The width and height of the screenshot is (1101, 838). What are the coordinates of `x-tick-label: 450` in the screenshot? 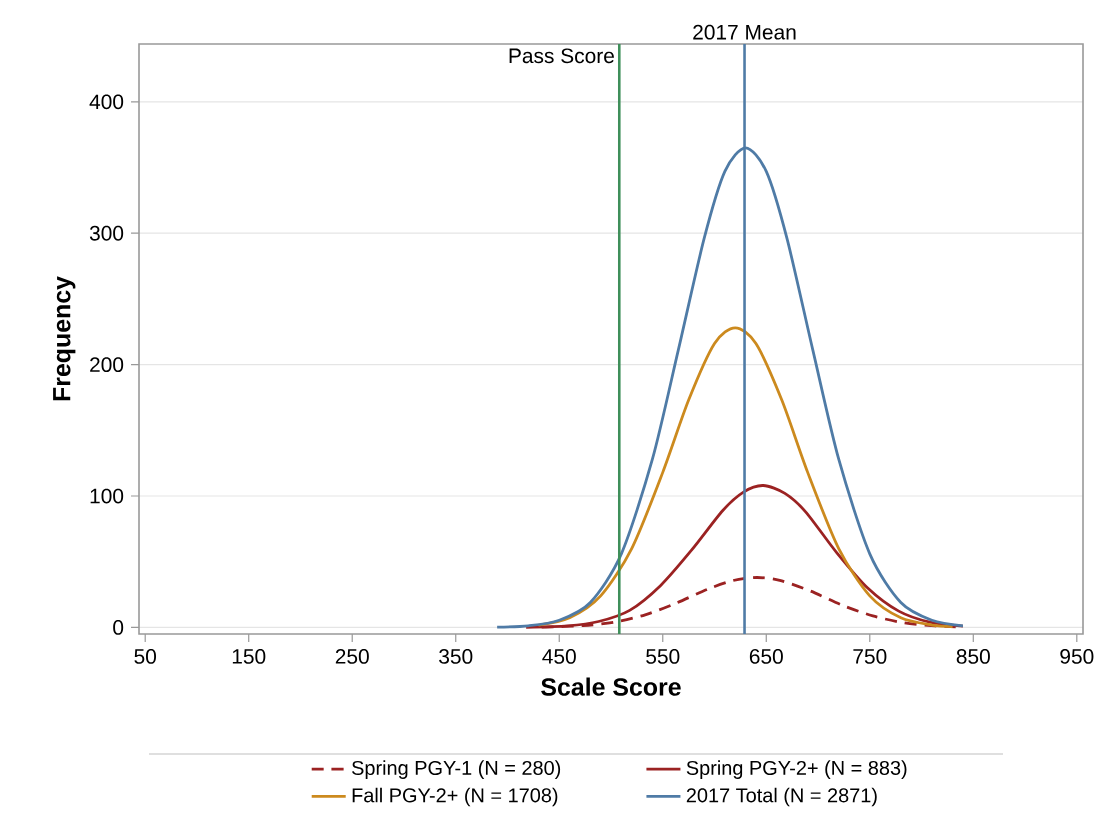 It's located at (559, 656).